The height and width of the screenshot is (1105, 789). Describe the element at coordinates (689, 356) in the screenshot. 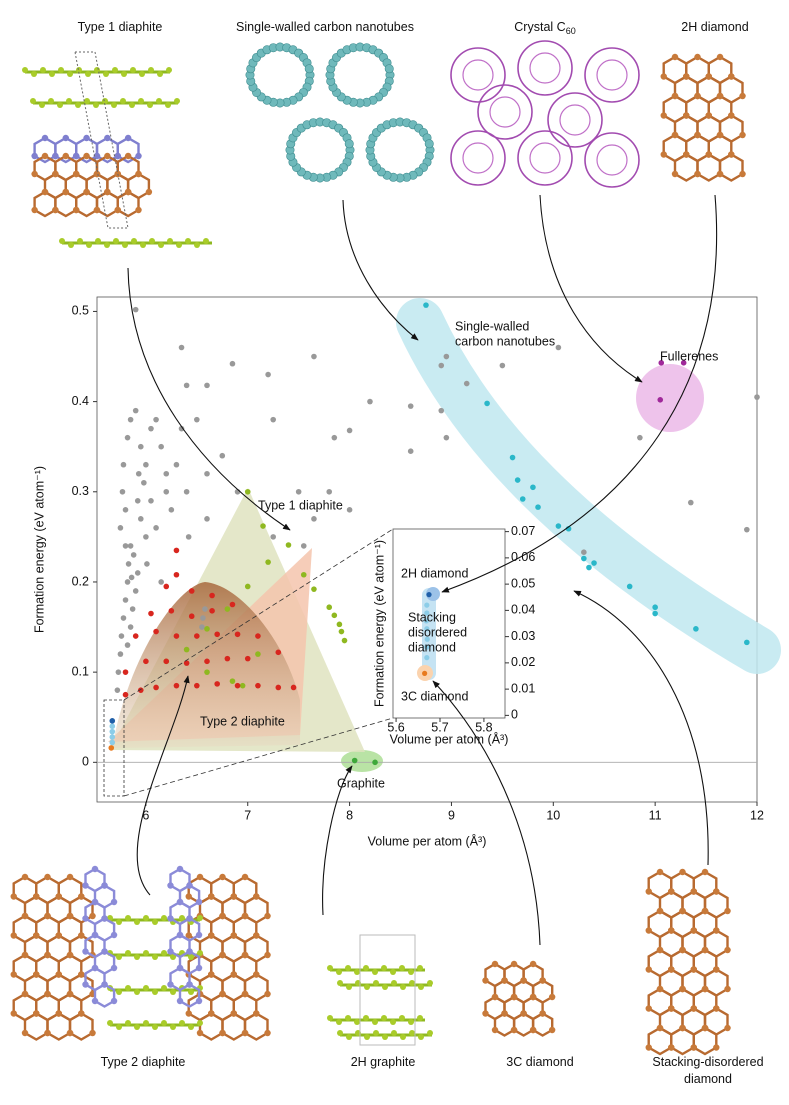

I see `annotation: Fullerenes` at that location.